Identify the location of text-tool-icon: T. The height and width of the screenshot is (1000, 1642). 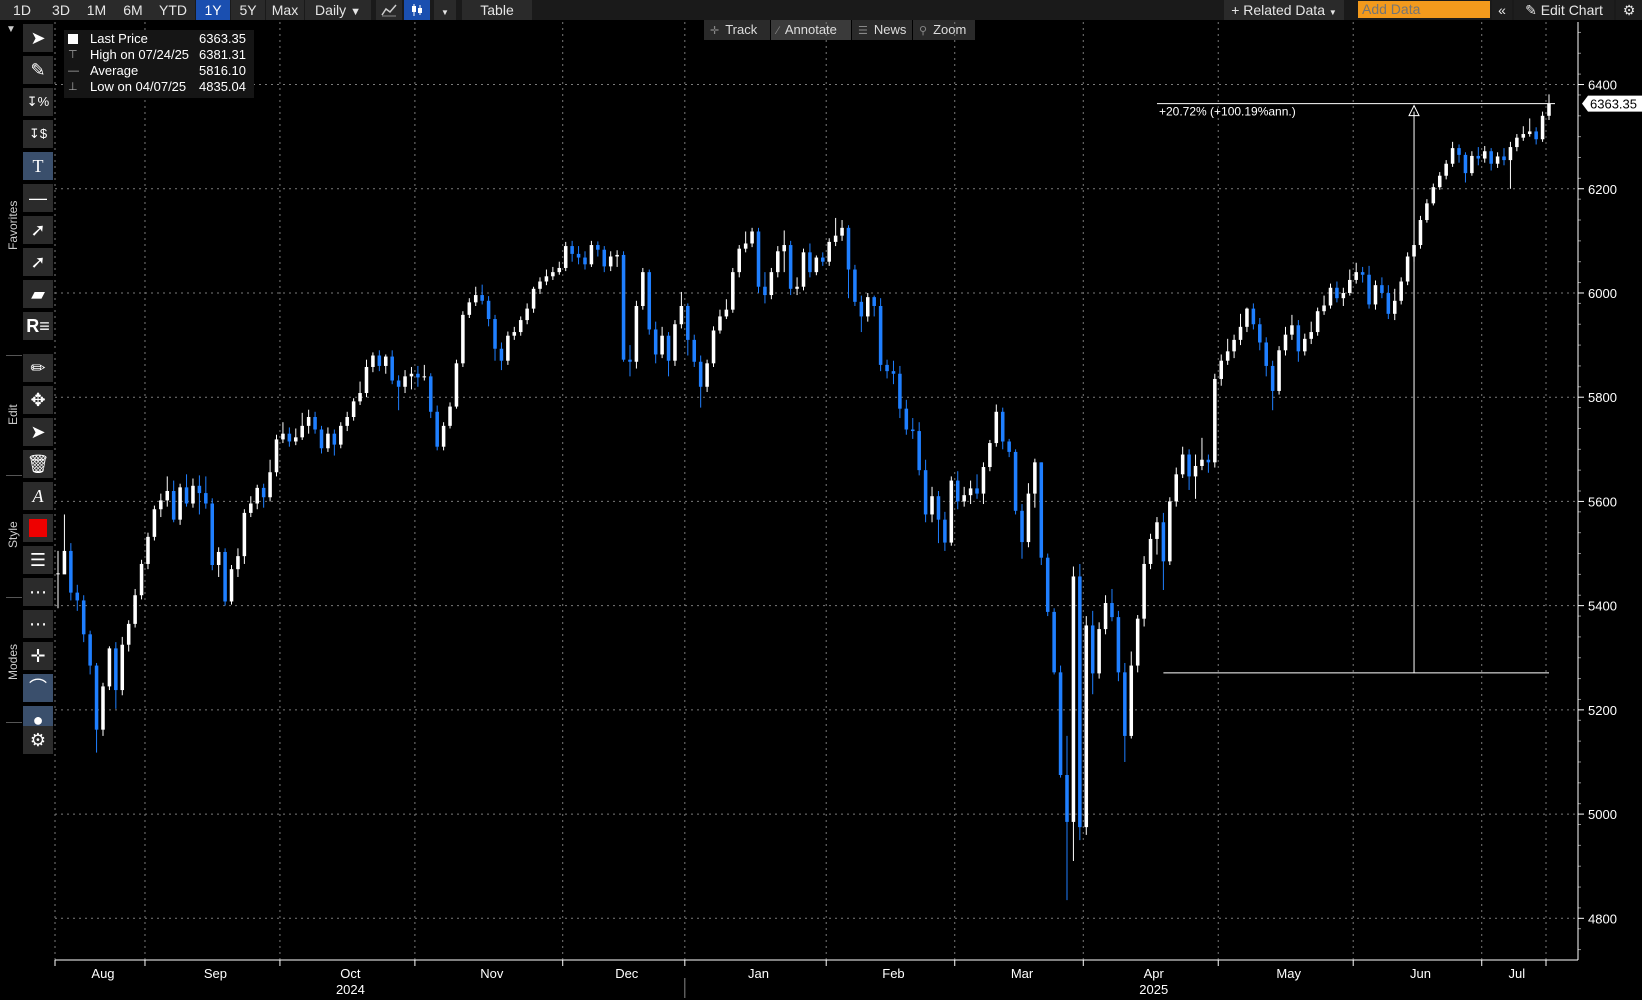
(38, 166).